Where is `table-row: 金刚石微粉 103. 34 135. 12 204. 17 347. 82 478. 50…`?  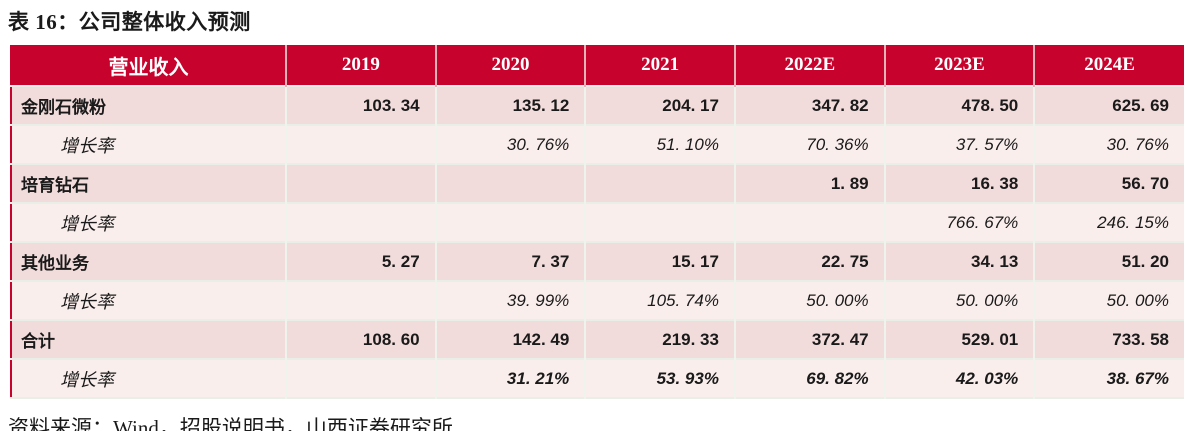 table-row: 金刚石微粉 103. 34 135. 12 204. 17 347. 82 478. 50… is located at coordinates (597, 105).